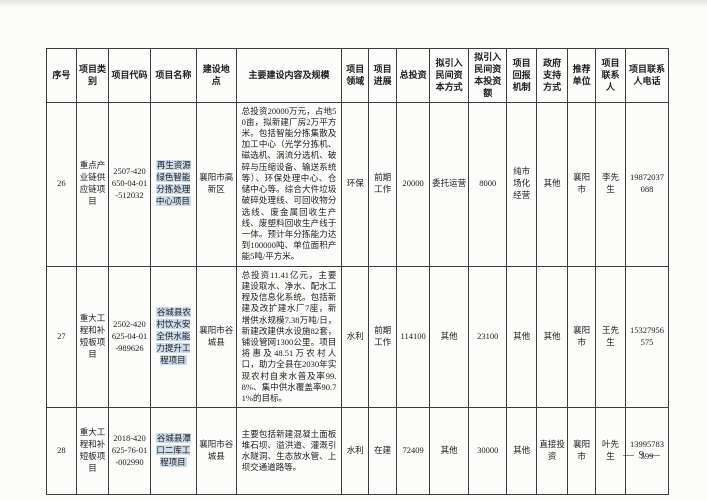  What do you see at coordinates (129, 337) in the screenshot?
I see `cell-code: 2502-420625-04-01-989626` at bounding box center [129, 337].